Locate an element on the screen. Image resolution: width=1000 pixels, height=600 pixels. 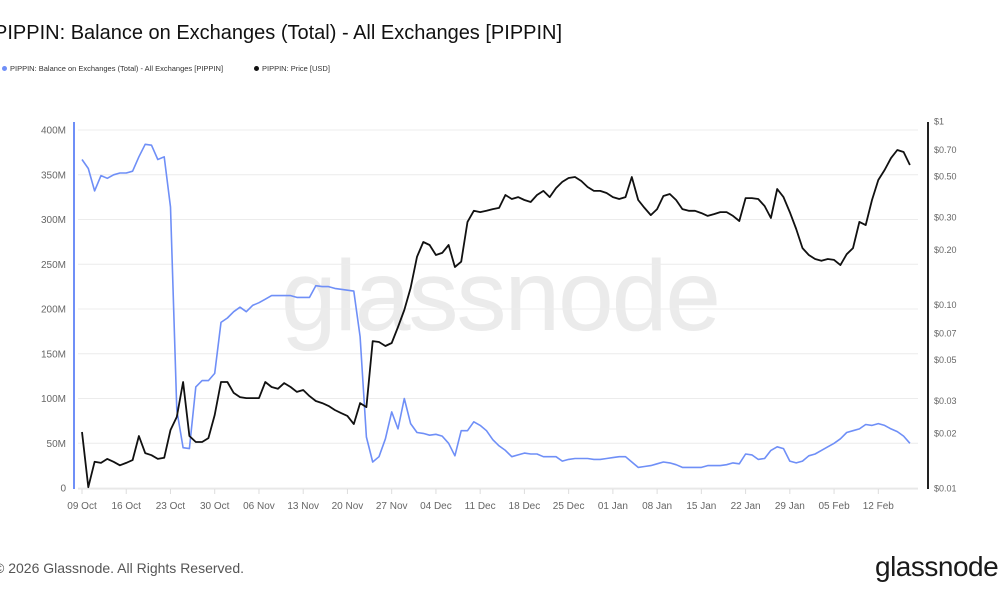
x-tick-label: 30 Oct is located at coordinates (215, 506).